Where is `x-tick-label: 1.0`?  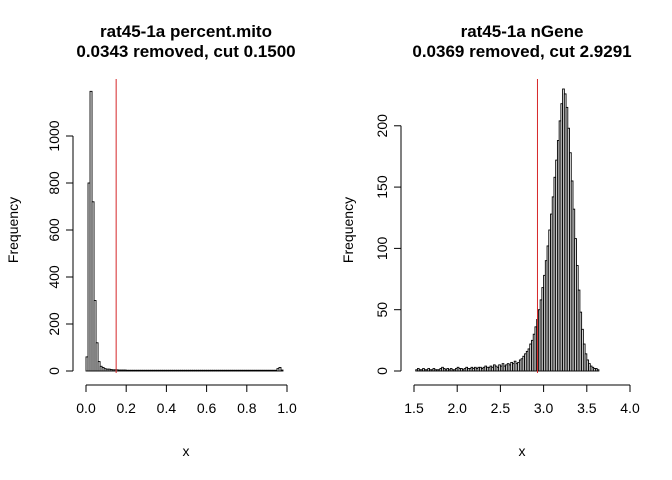 x-tick-label: 1.0 is located at coordinates (287, 408).